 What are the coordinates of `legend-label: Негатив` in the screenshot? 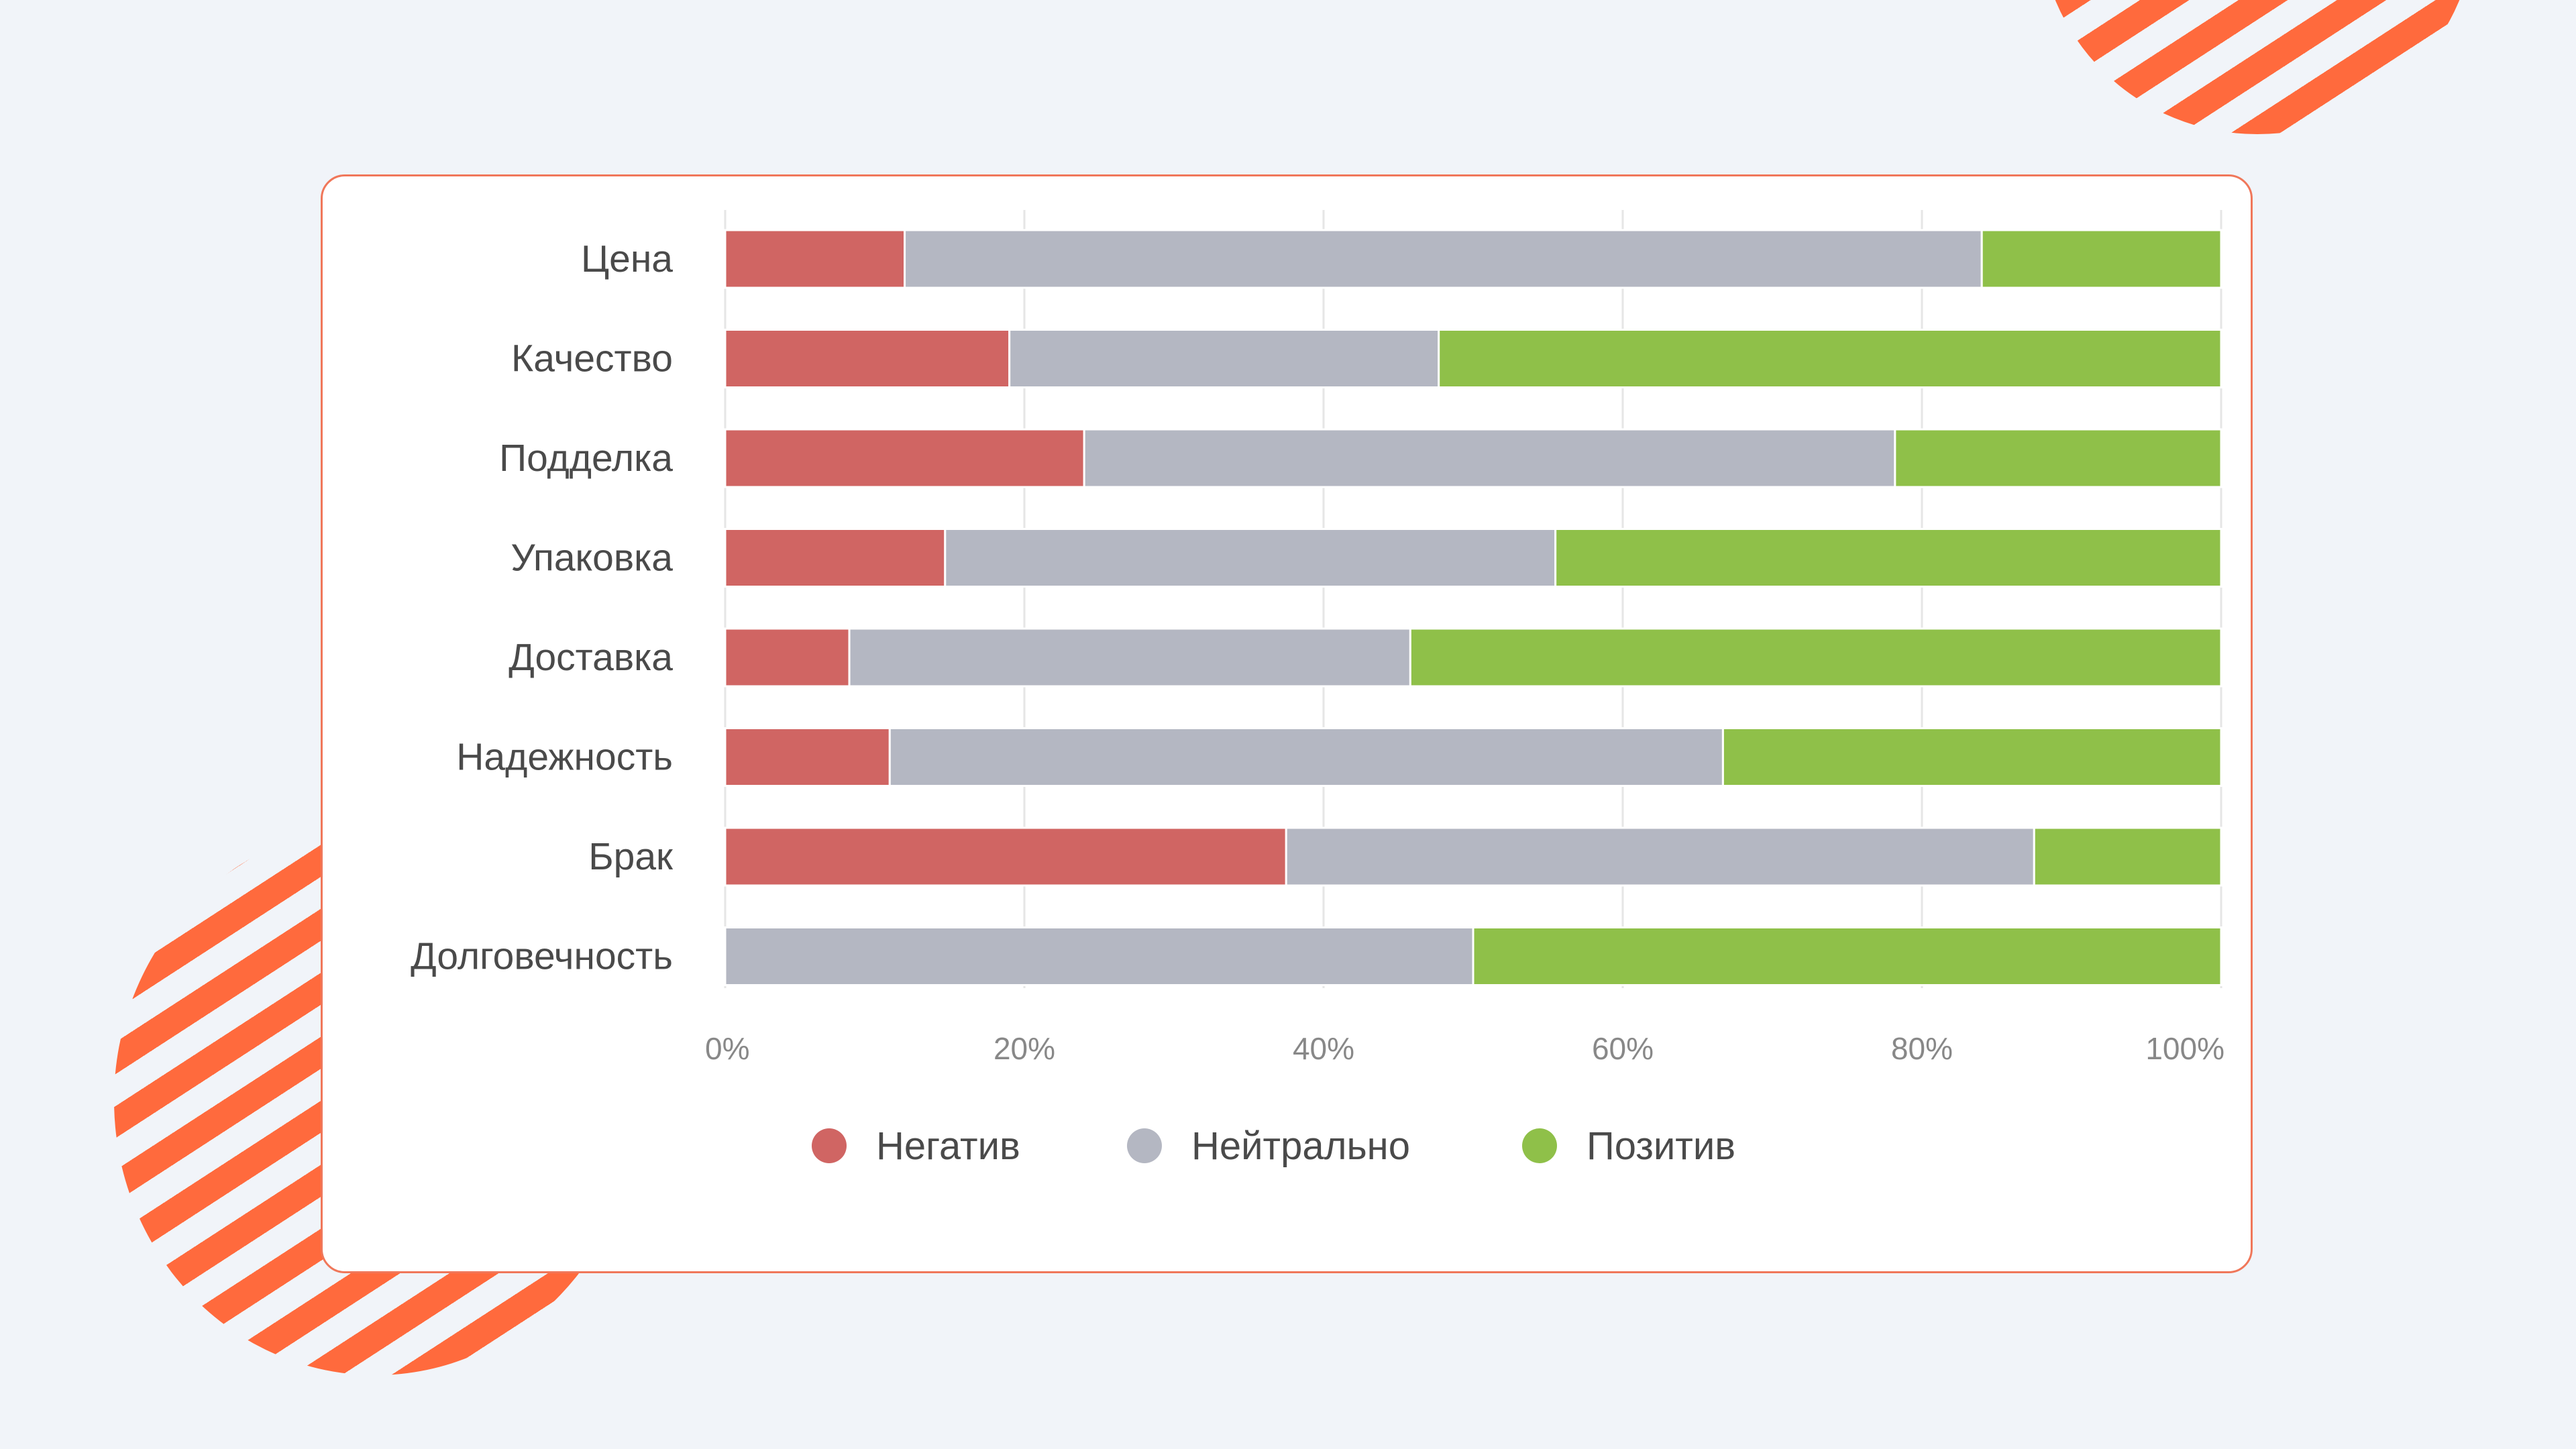 It's located at (948, 1146).